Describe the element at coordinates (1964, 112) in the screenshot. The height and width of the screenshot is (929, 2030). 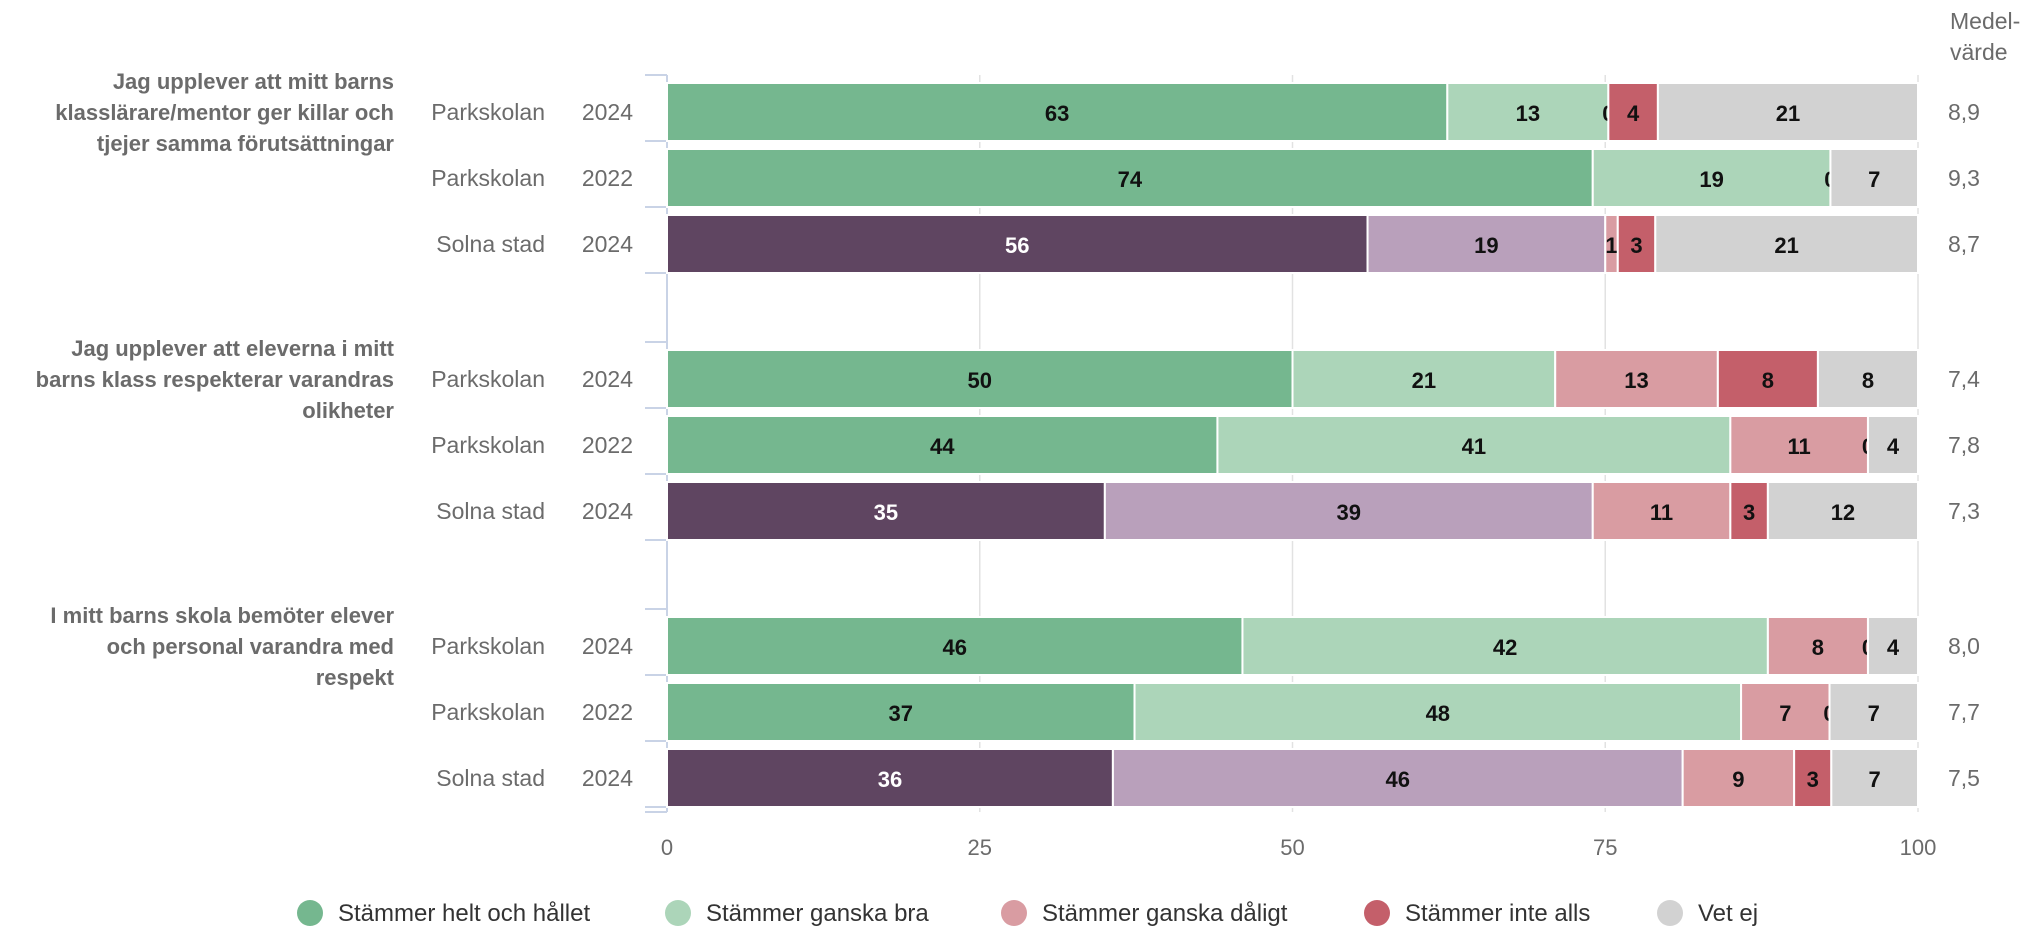
I see `row-mean-value: 8,9` at that location.